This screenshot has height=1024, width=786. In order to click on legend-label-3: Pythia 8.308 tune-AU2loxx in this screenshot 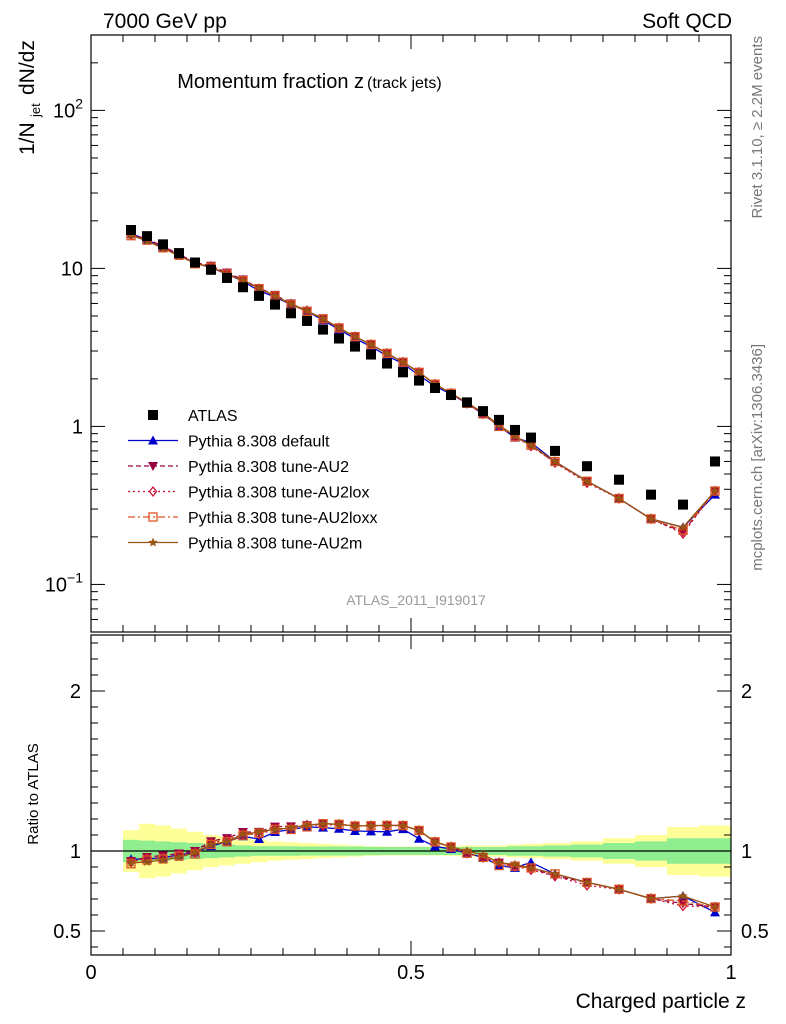, I will do `click(282, 518)`.